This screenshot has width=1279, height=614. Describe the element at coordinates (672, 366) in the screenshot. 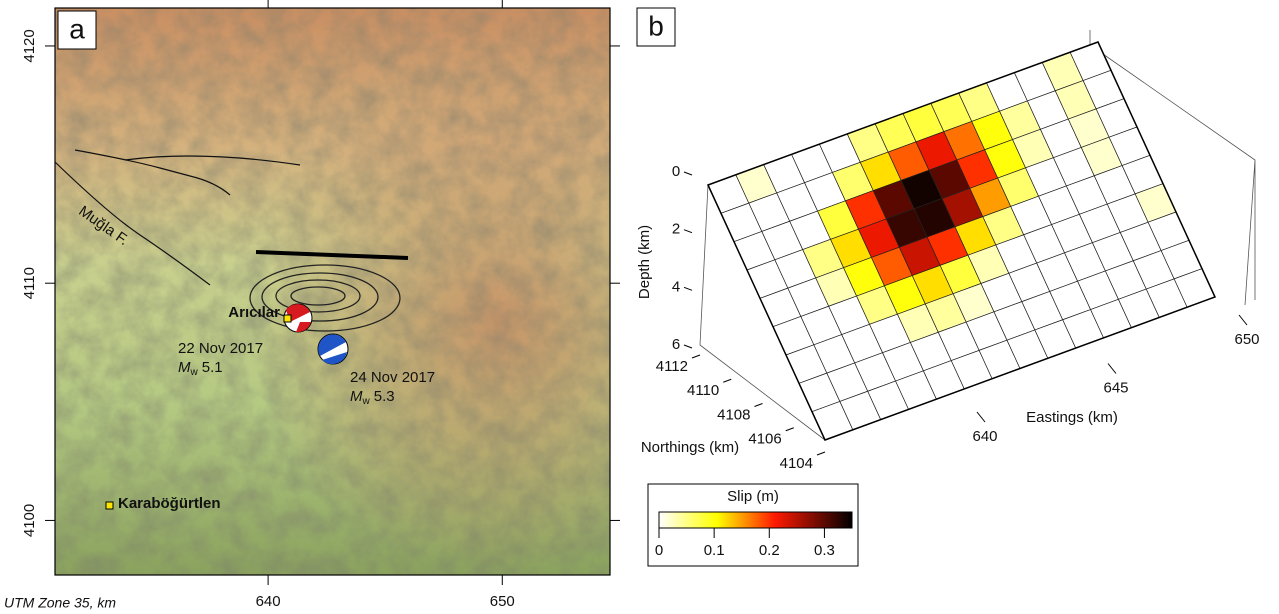

I see `y-tick-label: 4112` at that location.